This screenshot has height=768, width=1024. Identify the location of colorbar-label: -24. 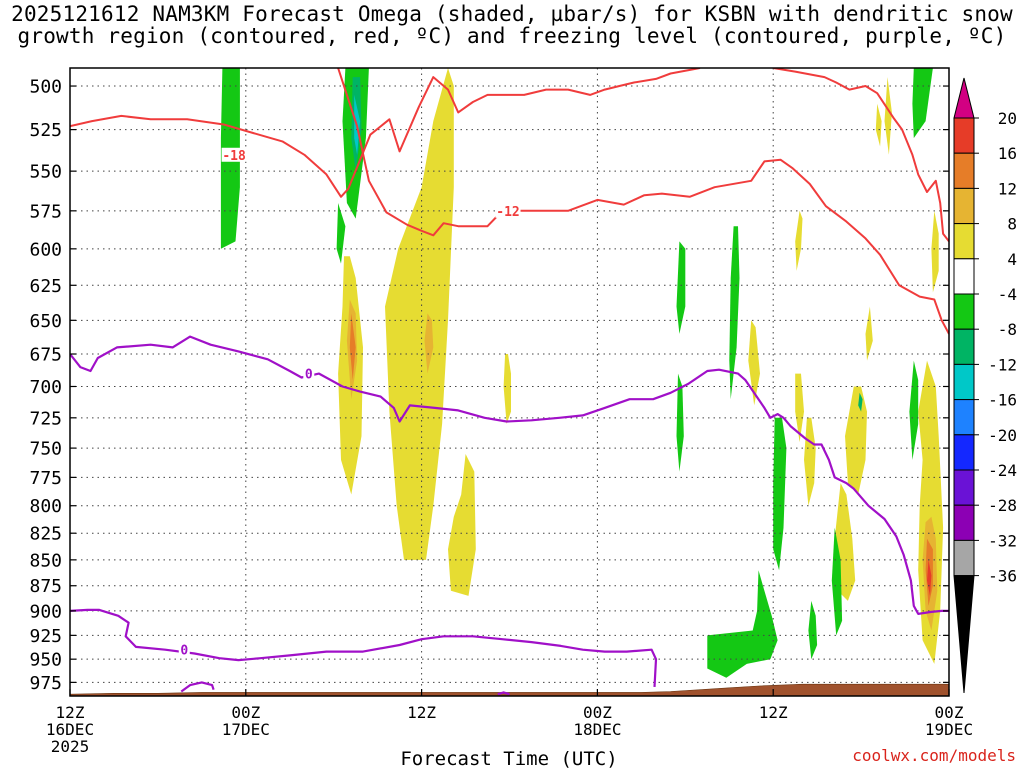
(1002, 470).